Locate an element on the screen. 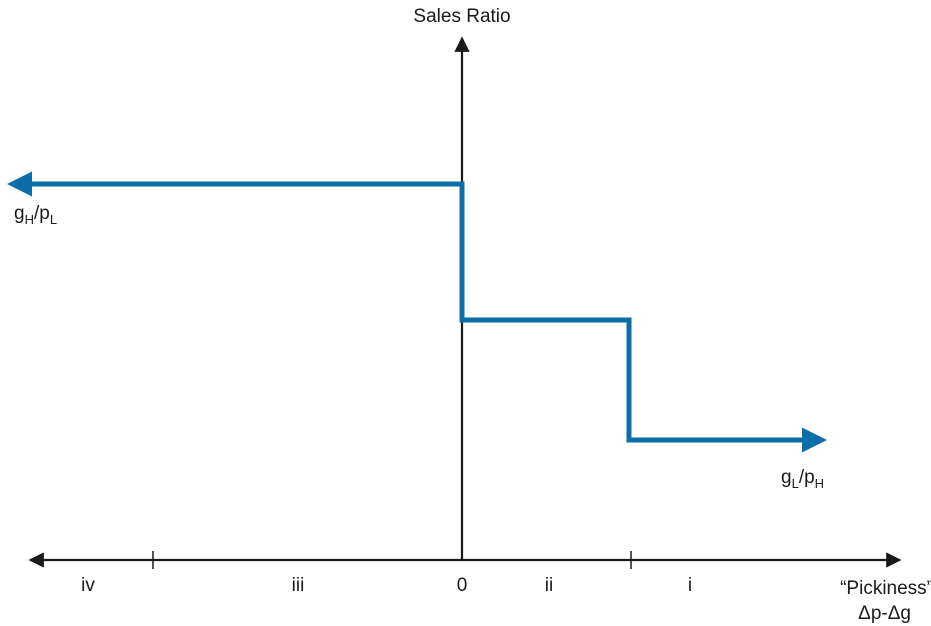 Image resolution: width=931 pixels, height=626 pixels. y-axis-title: Sales Ratio is located at coordinates (462, 16).